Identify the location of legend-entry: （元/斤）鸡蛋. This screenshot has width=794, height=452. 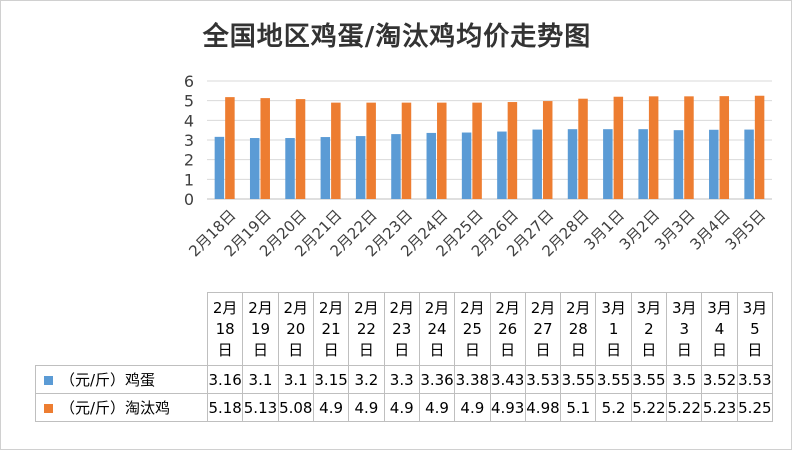
(121, 379).